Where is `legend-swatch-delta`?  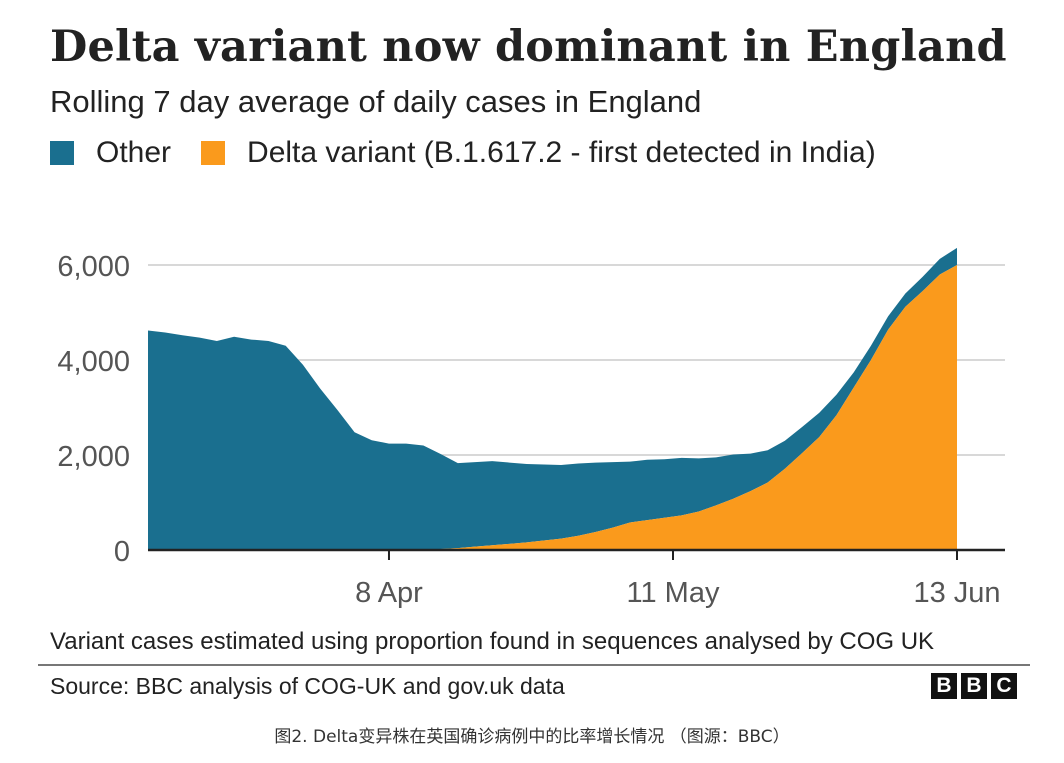
legend-swatch-delta is located at coordinates (213, 153).